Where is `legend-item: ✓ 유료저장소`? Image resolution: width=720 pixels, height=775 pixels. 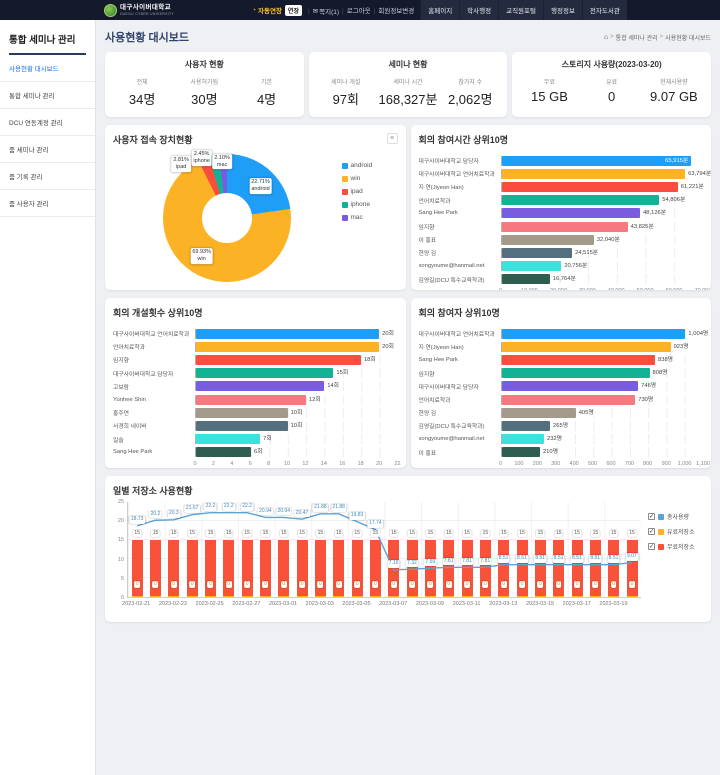
legend-item: ✓ 유료저장소 is located at coordinates (675, 531).